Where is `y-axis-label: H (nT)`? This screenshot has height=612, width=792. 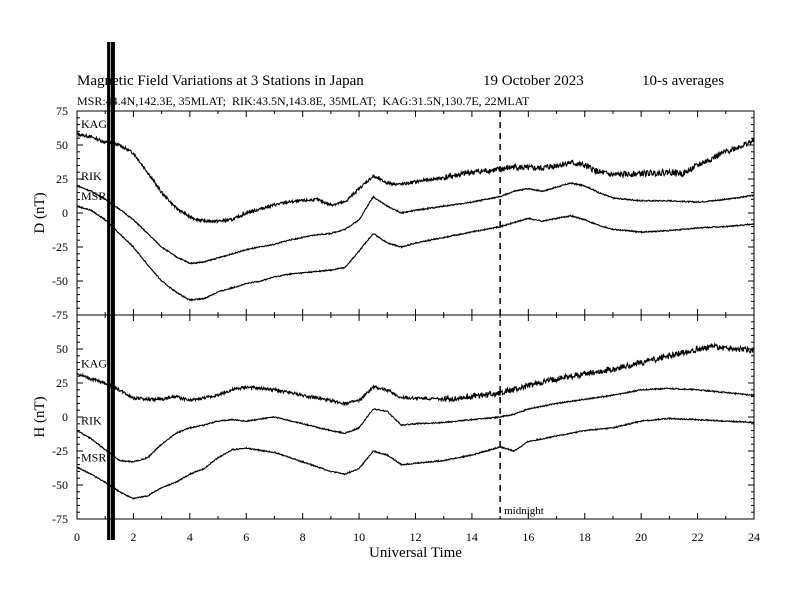
y-axis-label: H (nT) is located at coordinates (40, 416).